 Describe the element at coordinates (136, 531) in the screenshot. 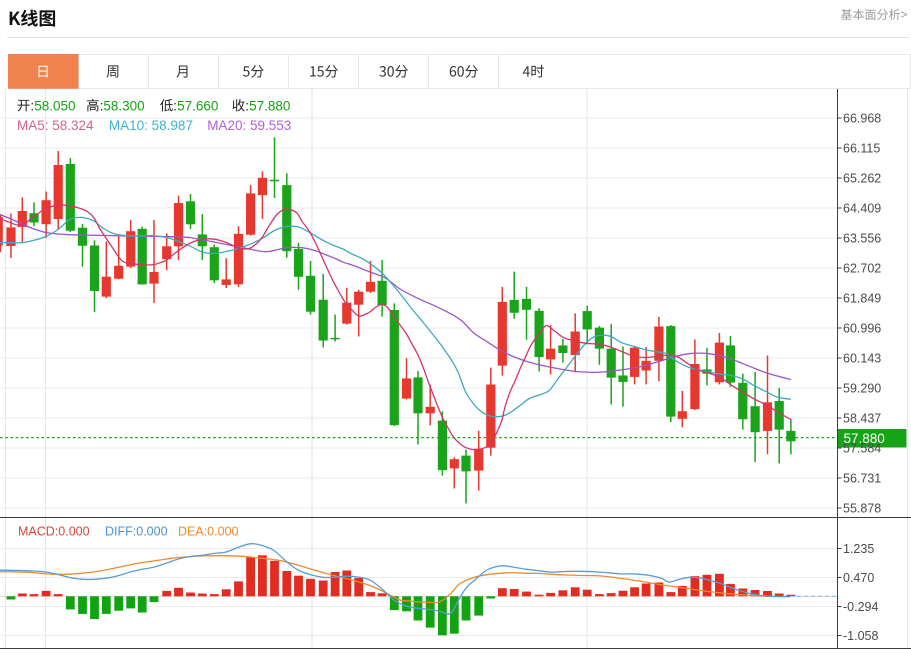

I see `svg-text: DIFF:0.000` at that location.